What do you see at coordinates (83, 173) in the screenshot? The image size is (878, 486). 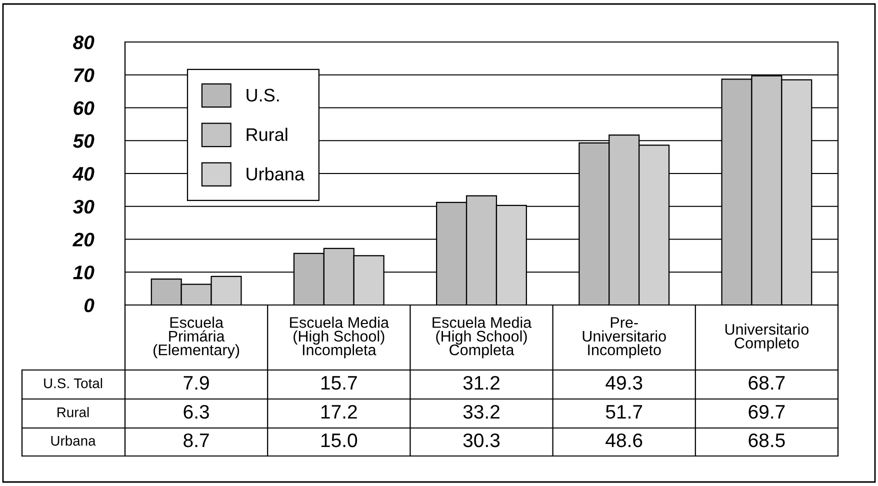 I see `y-tick-label: 40` at bounding box center [83, 173].